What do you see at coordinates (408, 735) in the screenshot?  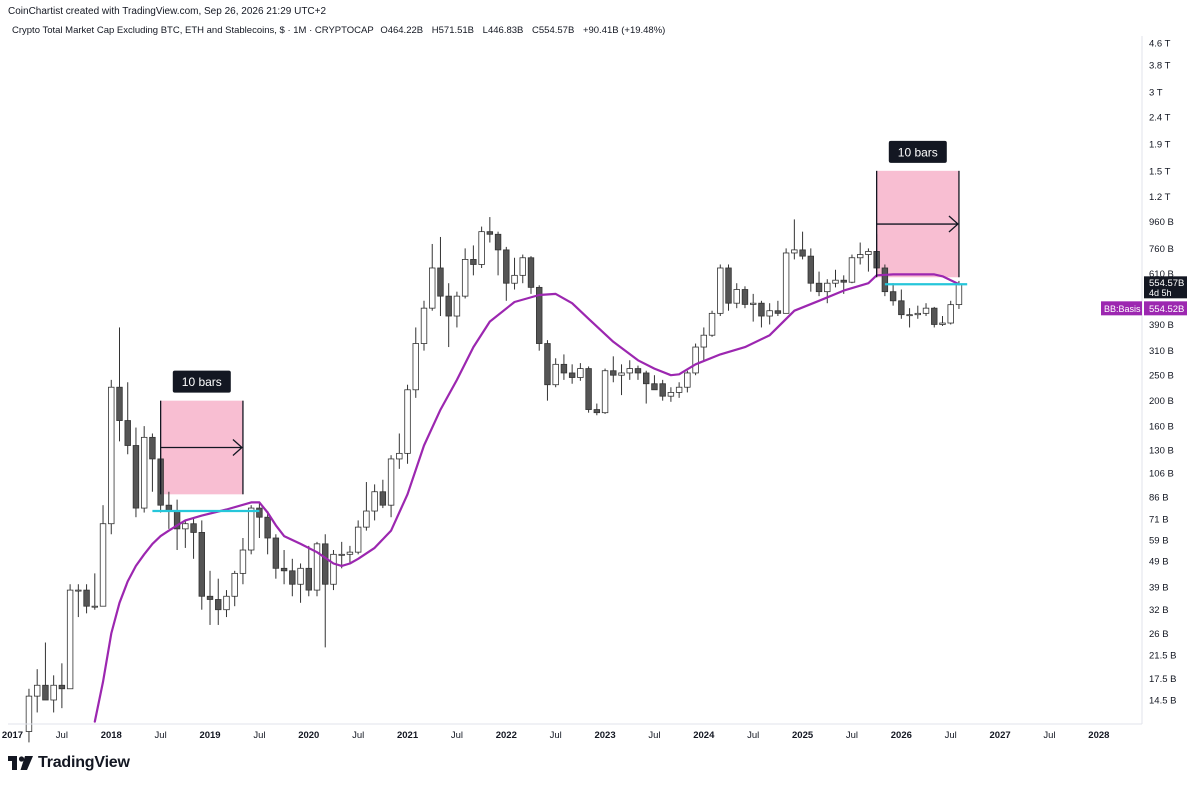 I see `x-tick-label: 2021` at bounding box center [408, 735].